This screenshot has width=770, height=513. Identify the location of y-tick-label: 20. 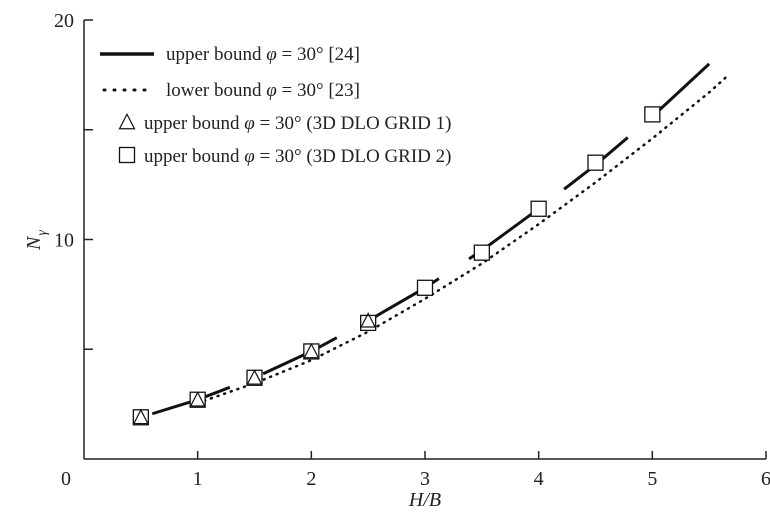
(64, 21).